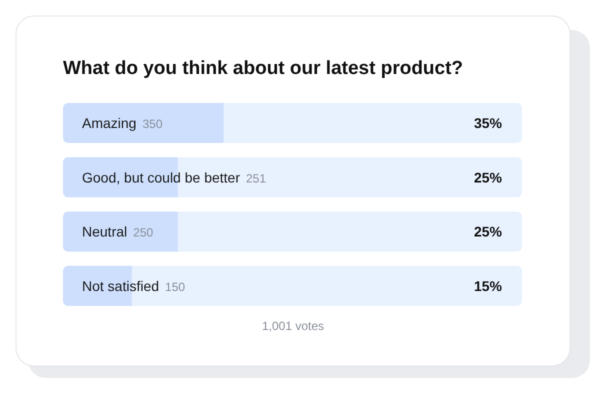  Describe the element at coordinates (488, 286) in the screenshot. I see `data-label: 15%` at that location.